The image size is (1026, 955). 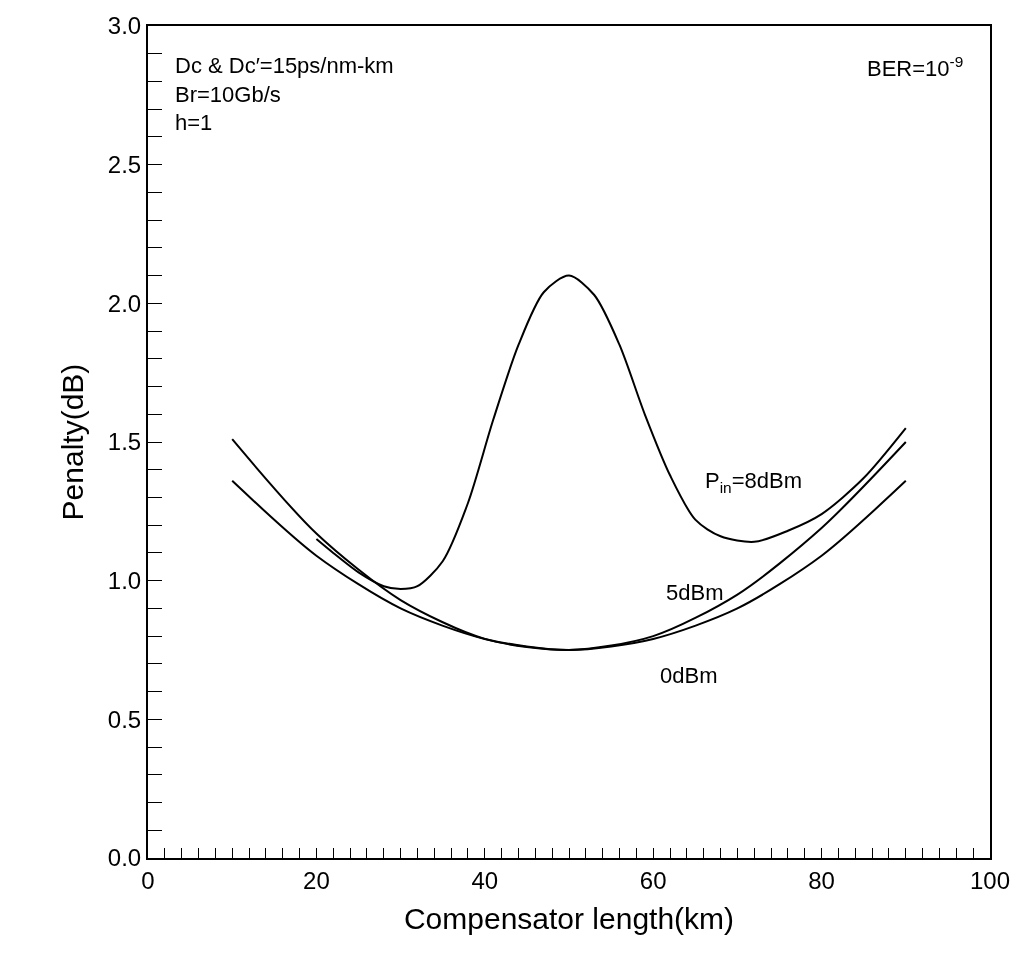 What do you see at coordinates (148, 880) in the screenshot?
I see `x-tick-label: 0` at bounding box center [148, 880].